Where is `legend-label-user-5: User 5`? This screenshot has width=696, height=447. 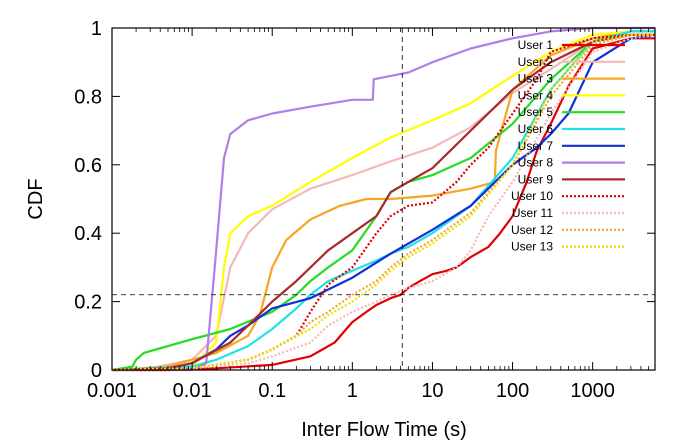 legend-label-user-5: User 5 is located at coordinates (536, 112).